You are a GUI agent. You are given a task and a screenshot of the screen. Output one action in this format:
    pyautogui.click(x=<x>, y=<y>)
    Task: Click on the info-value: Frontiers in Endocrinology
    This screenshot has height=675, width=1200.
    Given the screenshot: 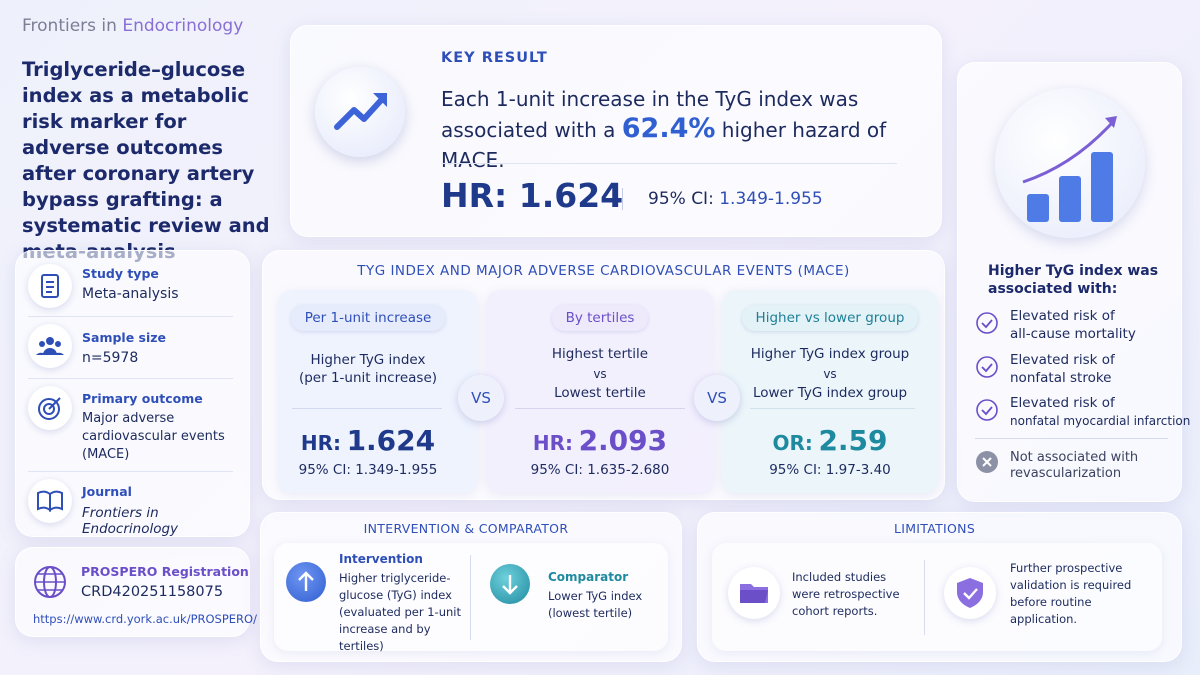 What is the action you would take?
    pyautogui.click(x=130, y=521)
    